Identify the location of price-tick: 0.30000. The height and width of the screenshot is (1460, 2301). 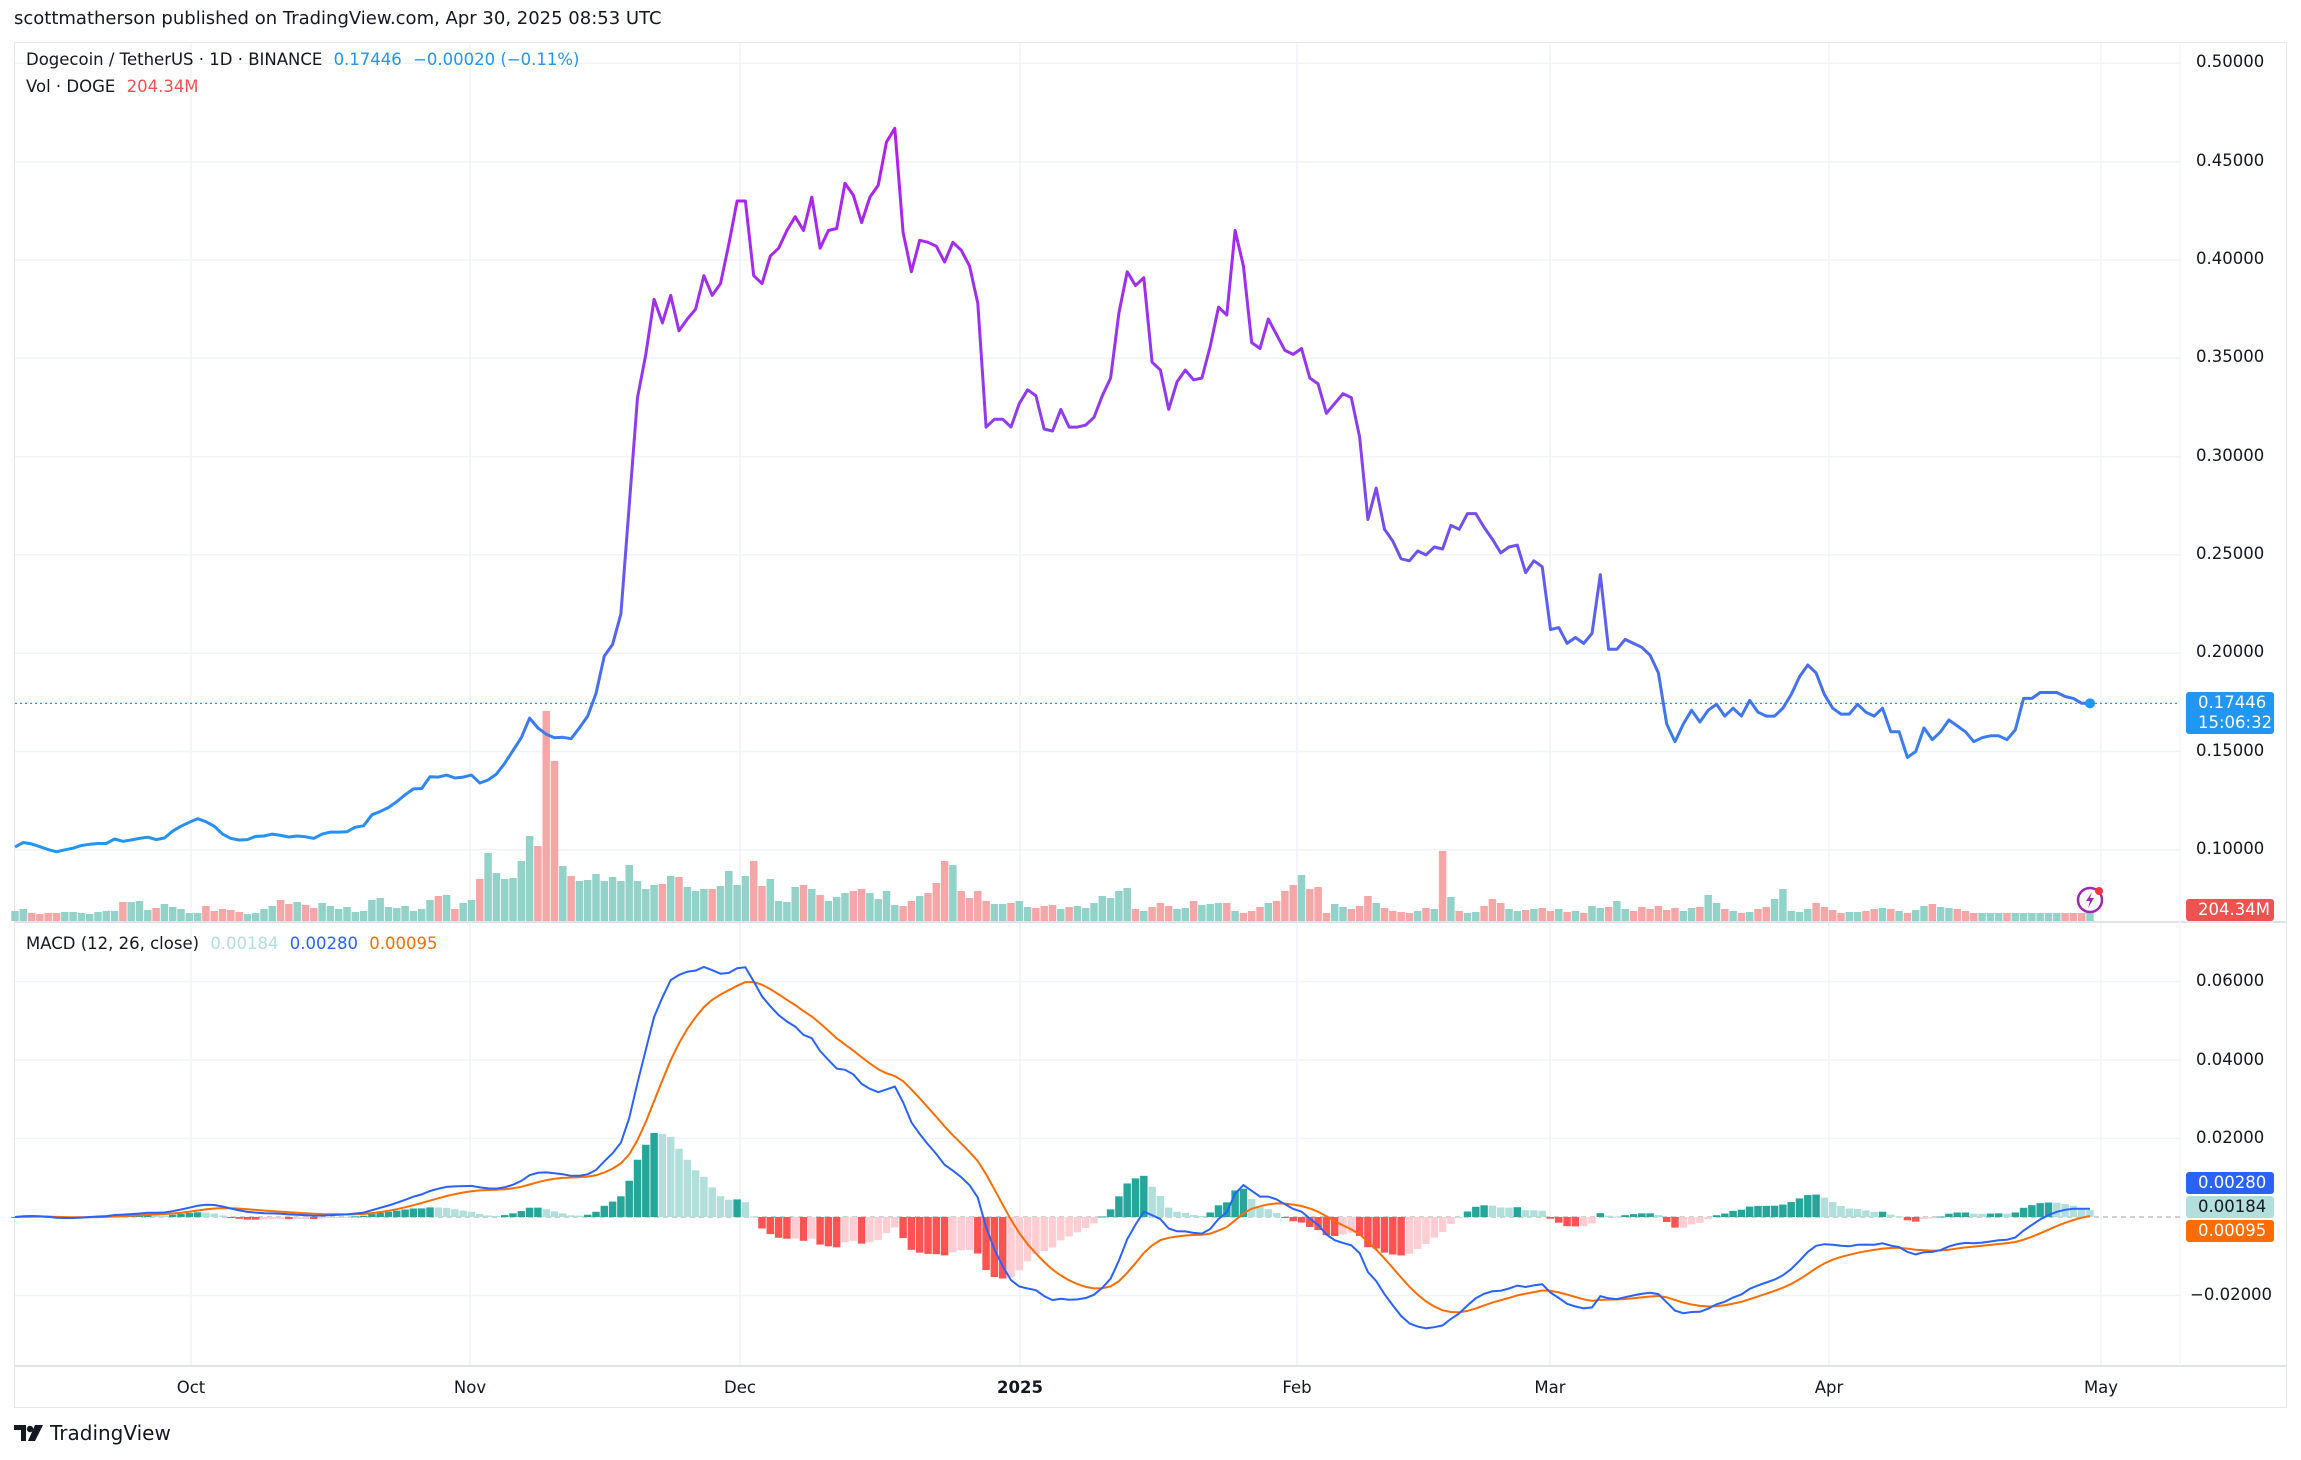
(2230, 455).